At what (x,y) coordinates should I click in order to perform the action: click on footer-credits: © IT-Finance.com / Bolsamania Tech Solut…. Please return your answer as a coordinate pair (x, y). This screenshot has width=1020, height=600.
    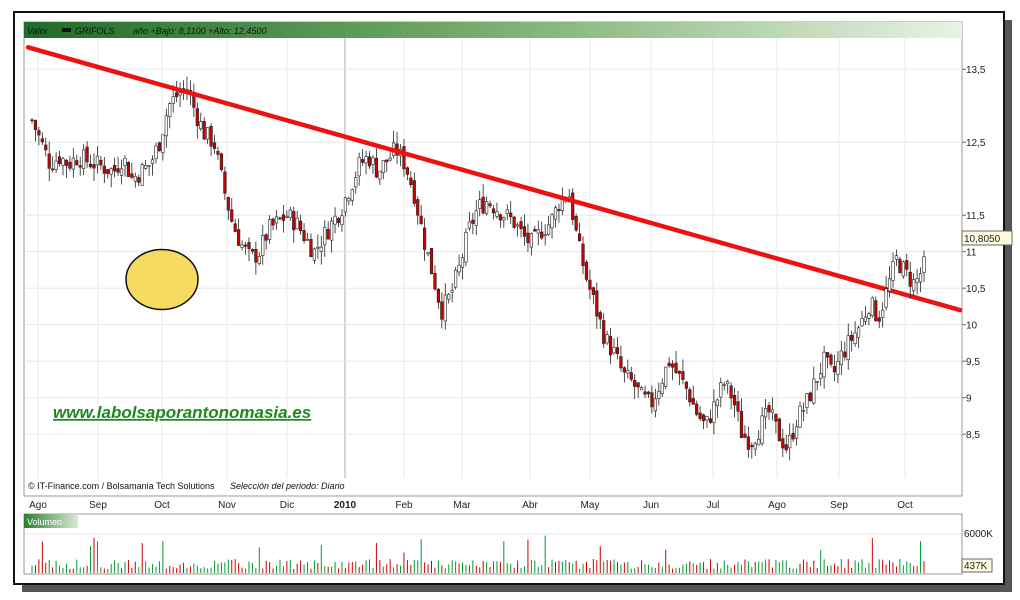
    Looking at the image, I should click on (121, 486).